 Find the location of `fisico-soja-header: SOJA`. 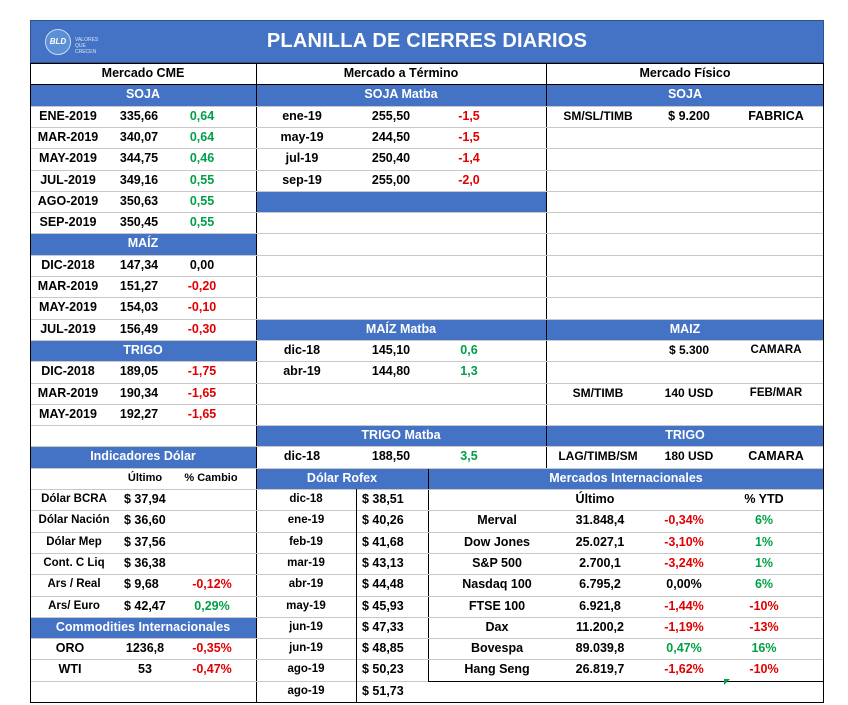

fisico-soja-header: SOJA is located at coordinates (685, 95).